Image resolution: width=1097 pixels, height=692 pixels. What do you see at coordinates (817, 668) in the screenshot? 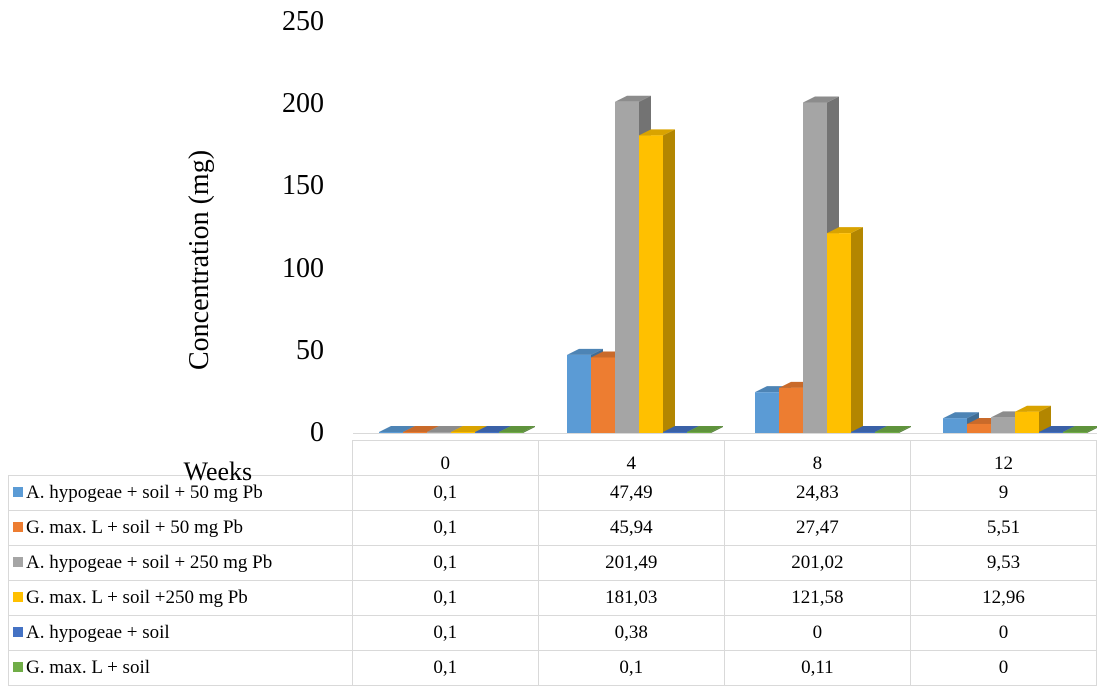
I see `data-label: 0,11` at bounding box center [817, 668].